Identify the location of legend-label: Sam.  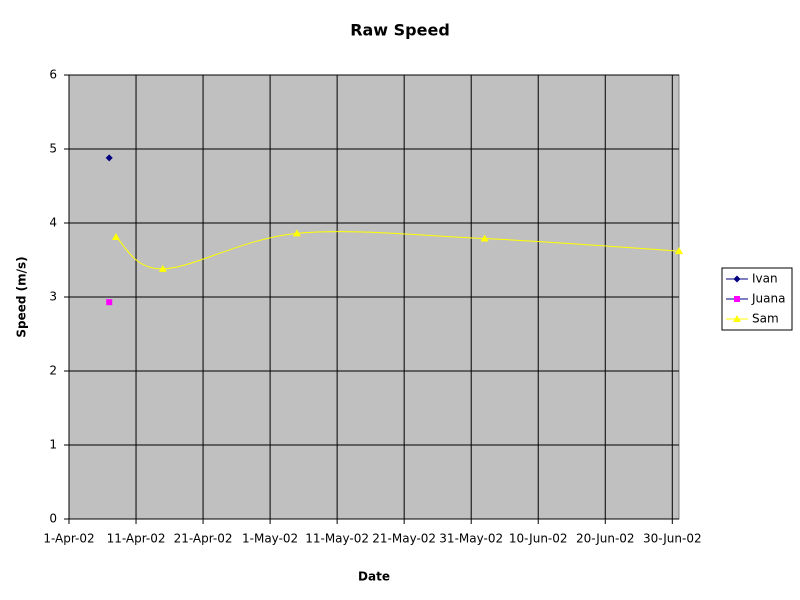
(765, 319).